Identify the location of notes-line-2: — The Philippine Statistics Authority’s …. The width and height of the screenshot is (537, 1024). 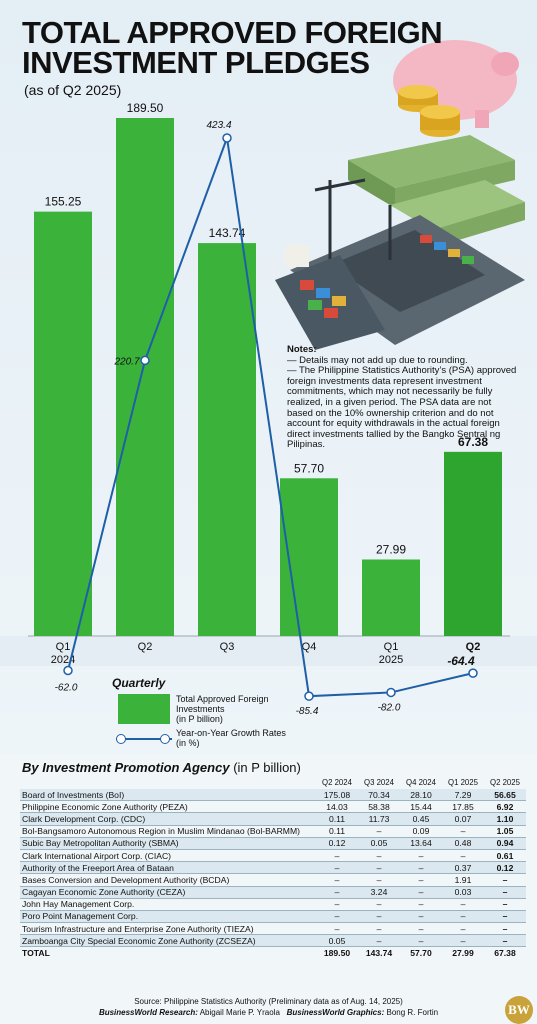
(402, 408).